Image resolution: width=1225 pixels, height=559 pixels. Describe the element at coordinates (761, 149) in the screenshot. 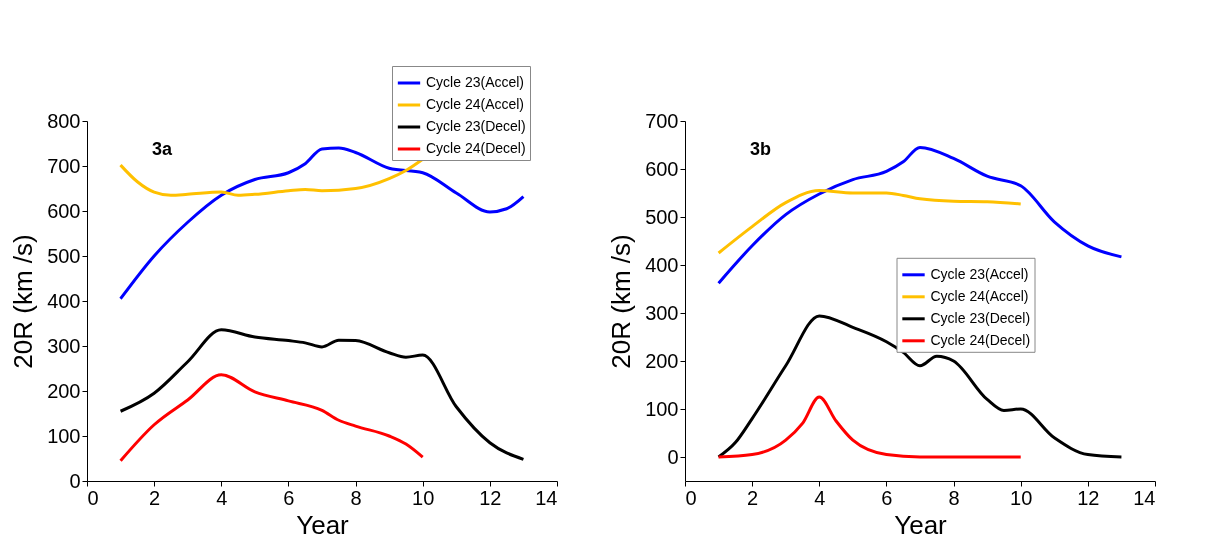

I see `annotation: 3b` at that location.